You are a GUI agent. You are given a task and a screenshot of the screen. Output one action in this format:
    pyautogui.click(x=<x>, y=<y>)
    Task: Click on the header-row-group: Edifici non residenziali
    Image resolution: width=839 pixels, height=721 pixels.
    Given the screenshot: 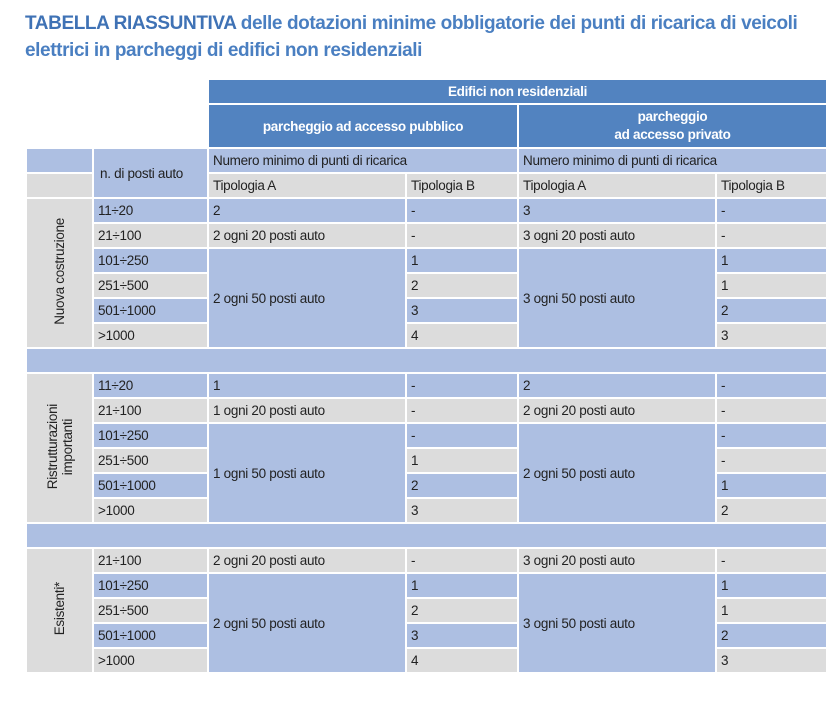 What is the action you would take?
    pyautogui.click(x=426, y=91)
    